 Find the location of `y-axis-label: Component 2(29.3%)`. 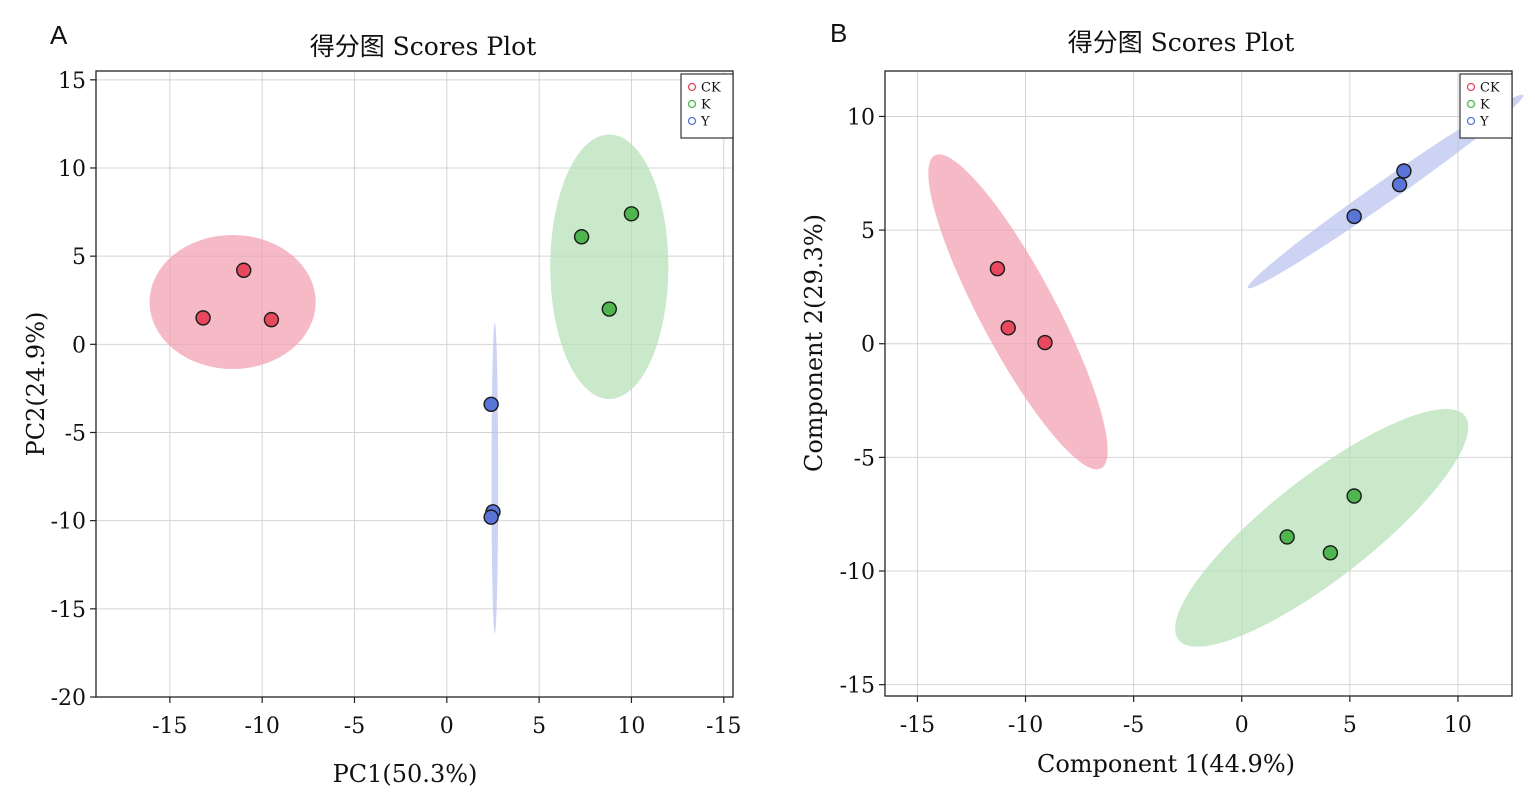

y-axis-label: Component 2(29.3%) is located at coordinates (814, 343).